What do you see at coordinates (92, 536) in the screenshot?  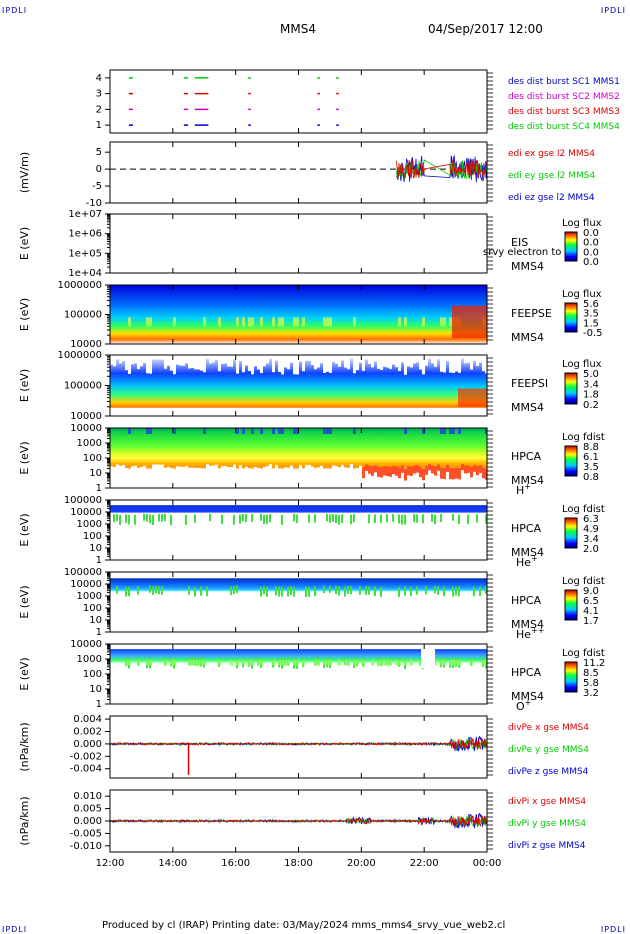 I see `y-tick-label: 100` at bounding box center [92, 536].